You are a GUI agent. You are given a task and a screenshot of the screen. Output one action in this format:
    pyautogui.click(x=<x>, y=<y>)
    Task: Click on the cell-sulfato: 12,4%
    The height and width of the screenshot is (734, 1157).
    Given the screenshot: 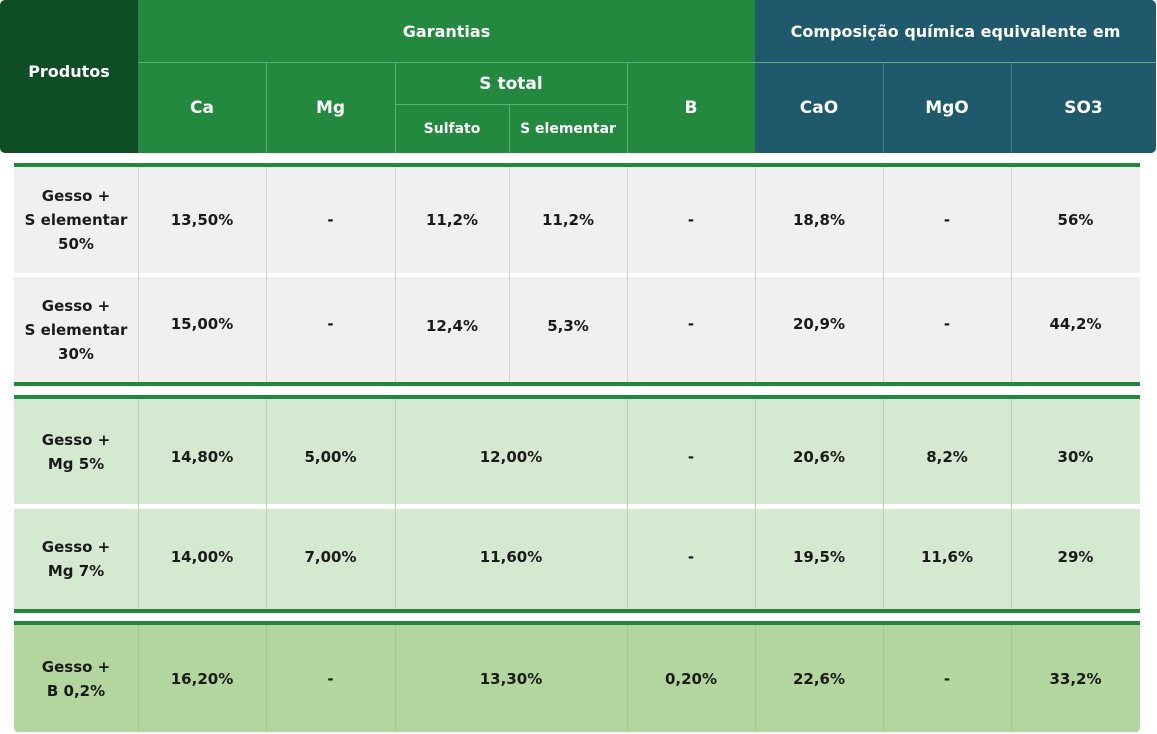 What is the action you would take?
    pyautogui.click(x=452, y=326)
    